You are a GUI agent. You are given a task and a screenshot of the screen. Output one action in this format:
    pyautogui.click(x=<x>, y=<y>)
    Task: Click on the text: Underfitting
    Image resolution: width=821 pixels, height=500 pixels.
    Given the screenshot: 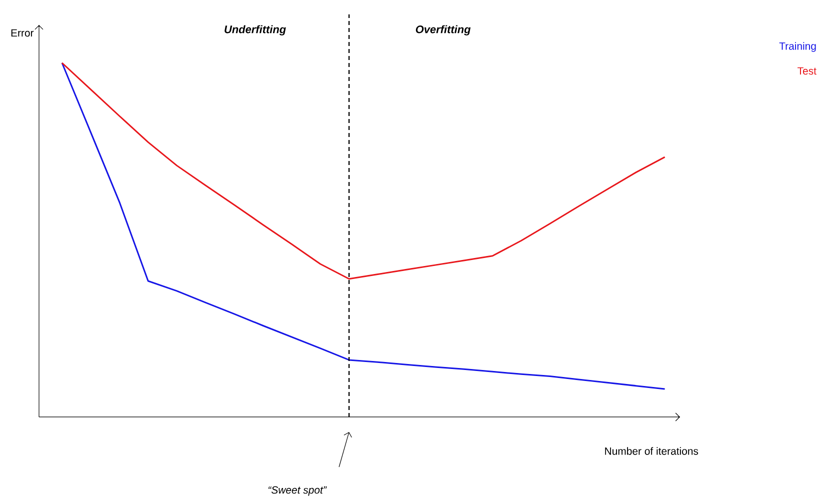 What is the action you would take?
    pyautogui.click(x=255, y=30)
    